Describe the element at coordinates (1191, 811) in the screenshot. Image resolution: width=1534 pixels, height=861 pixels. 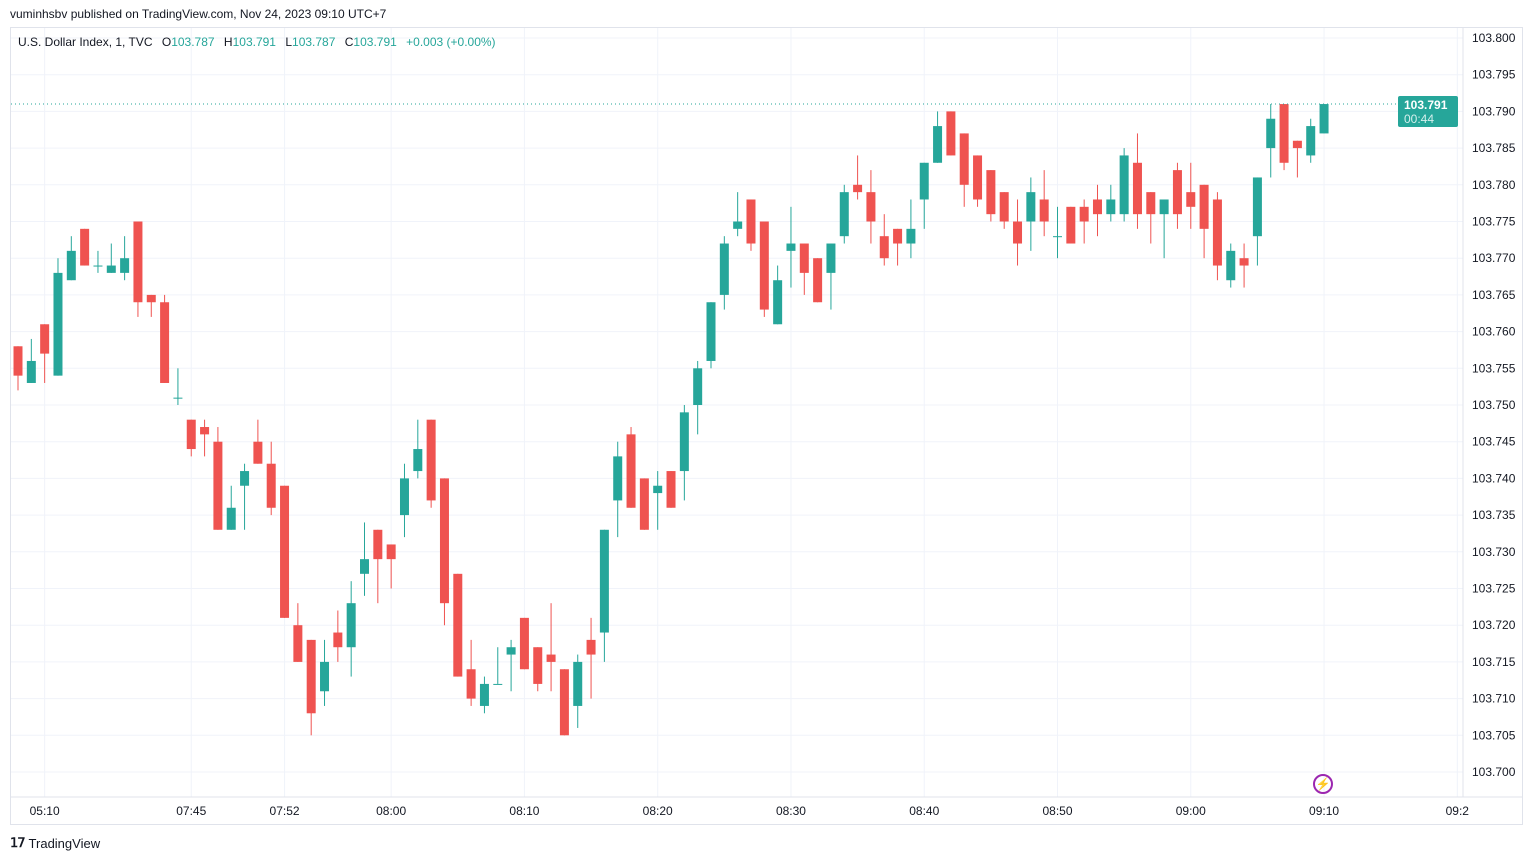
I see `time-tick-label: 09:00` at that location.